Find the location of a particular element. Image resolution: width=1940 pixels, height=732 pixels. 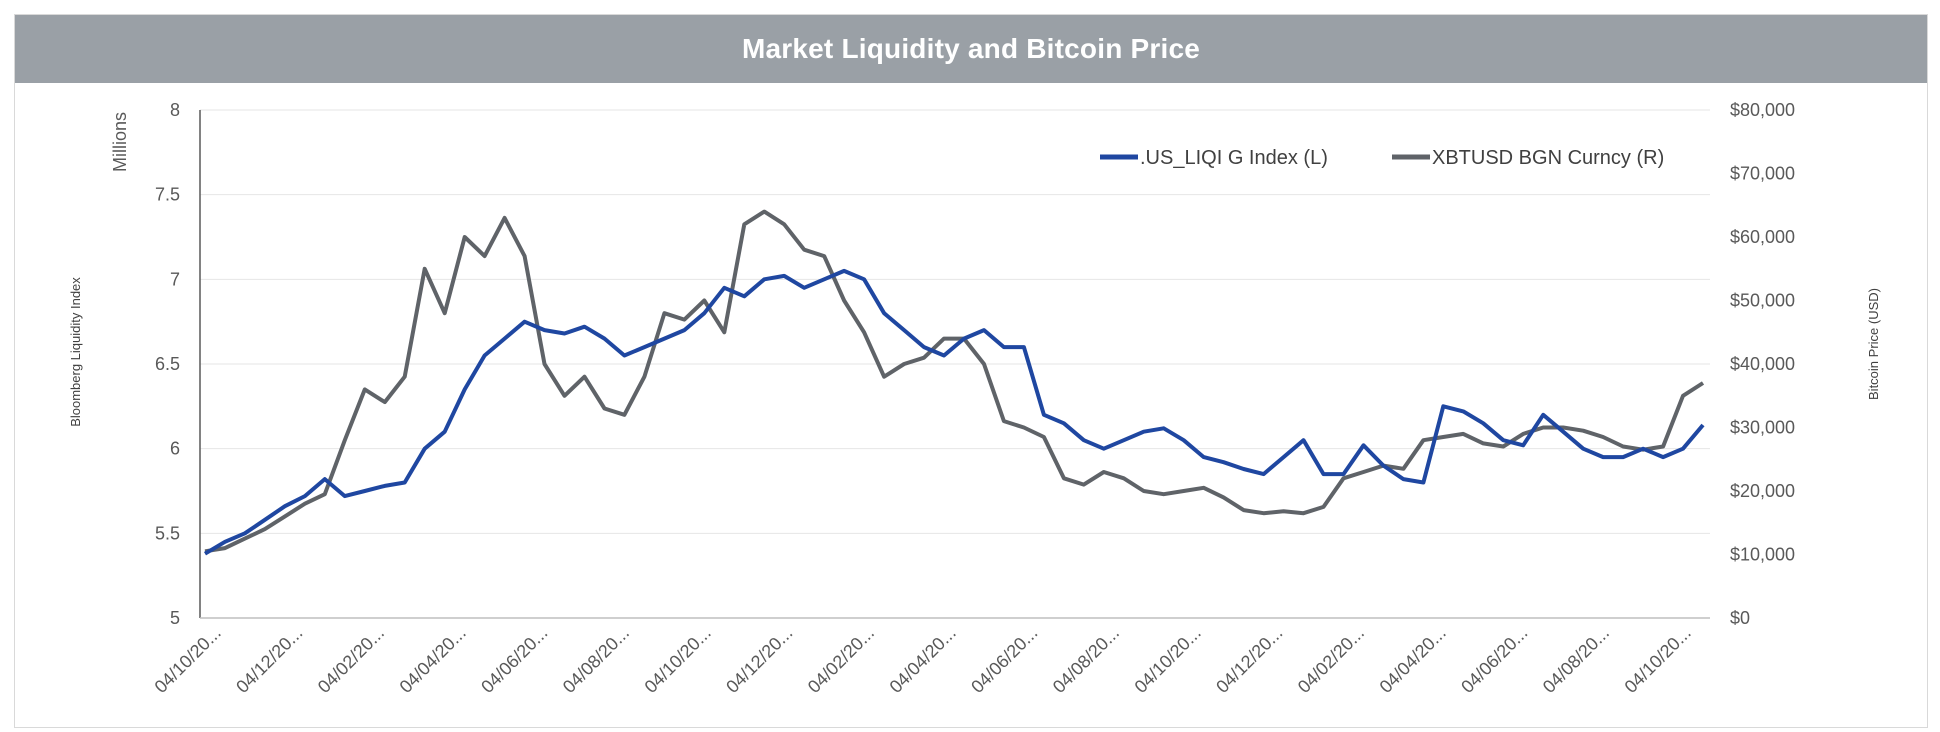

right-tick-label: $10,000 is located at coordinates (1762, 555).